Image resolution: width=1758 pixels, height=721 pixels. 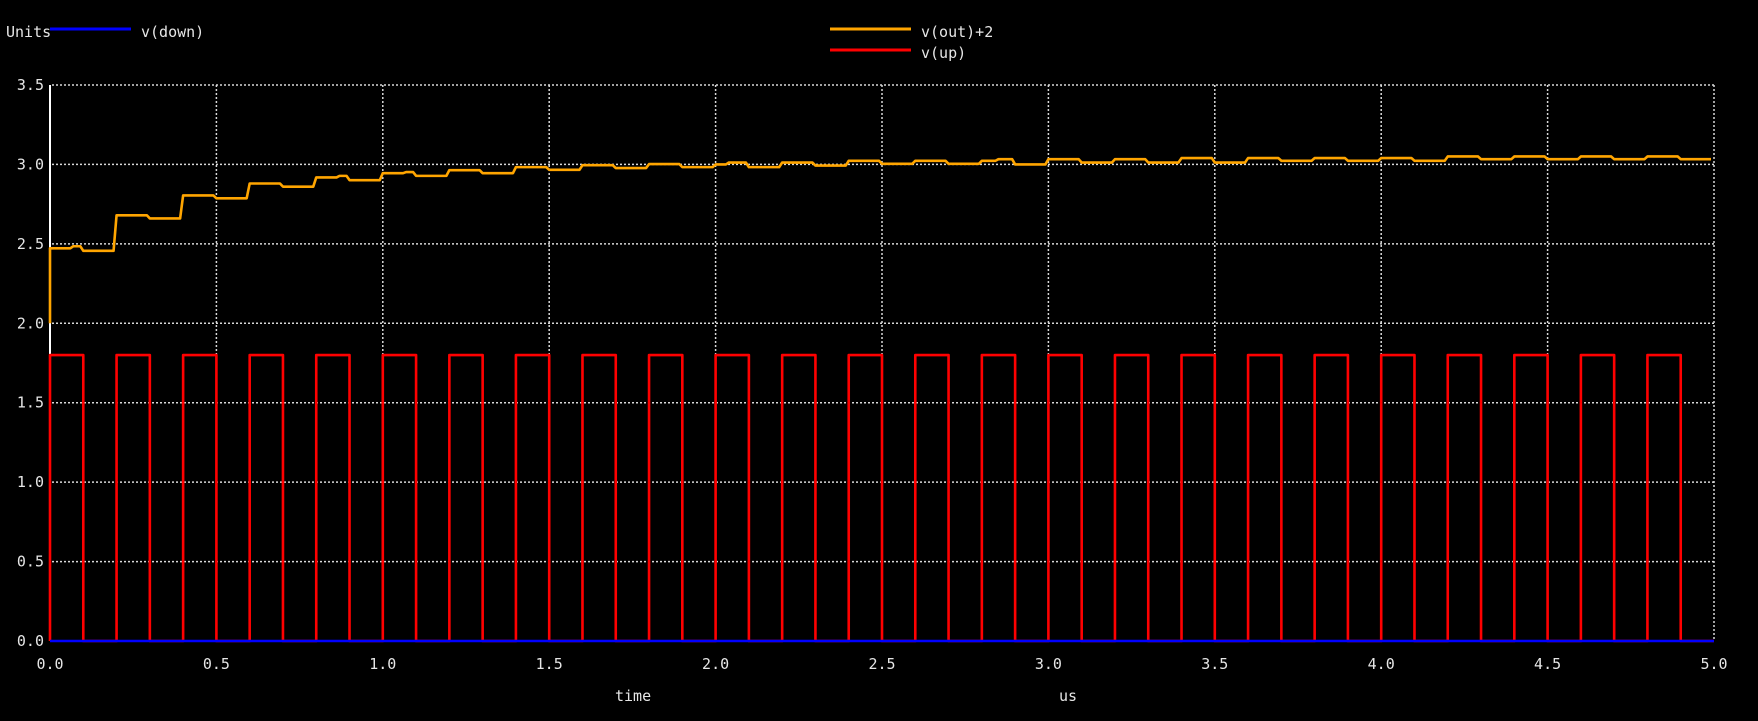 I want to click on y-tick-label: 2.0, so click(x=30, y=323).